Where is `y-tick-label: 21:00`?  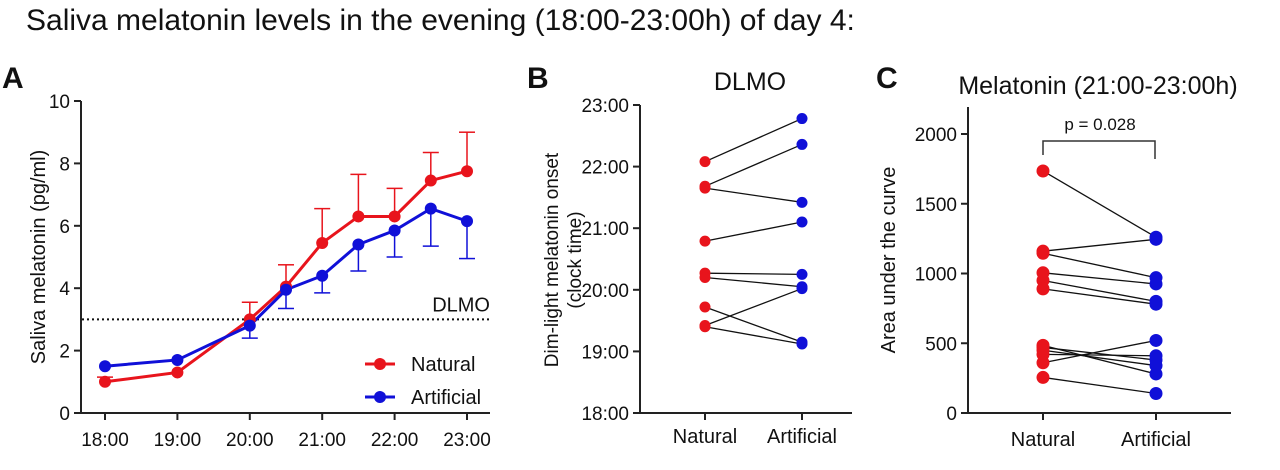
y-tick-label: 21:00 is located at coordinates (605, 229).